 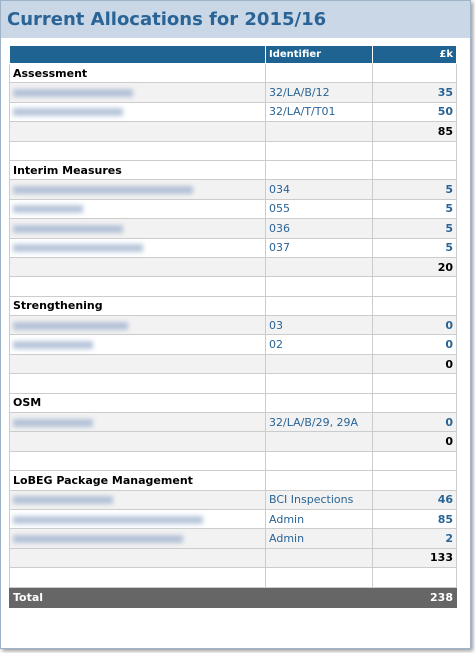 I want to click on section-row: OSM, so click(x=233, y=403).